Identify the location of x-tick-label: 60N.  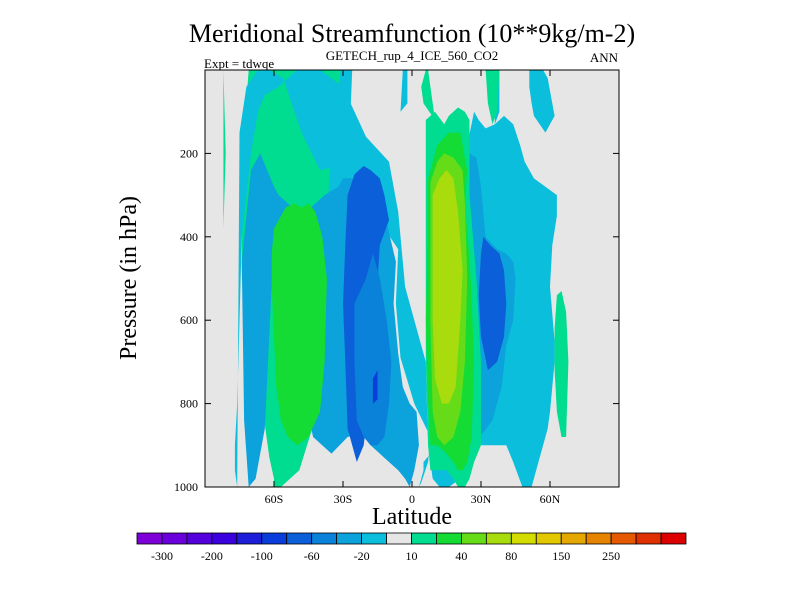
(550, 499).